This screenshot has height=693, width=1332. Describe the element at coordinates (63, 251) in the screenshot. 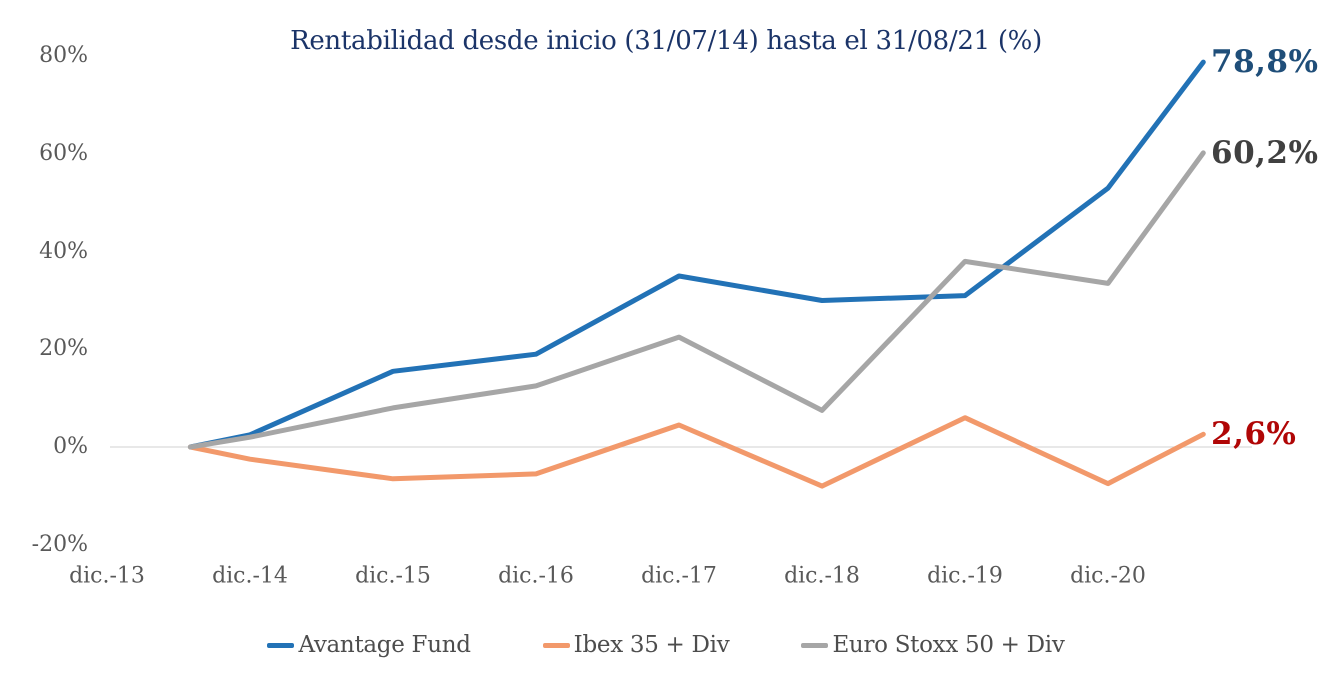

I see `y-axis-tick-label: 40%` at that location.